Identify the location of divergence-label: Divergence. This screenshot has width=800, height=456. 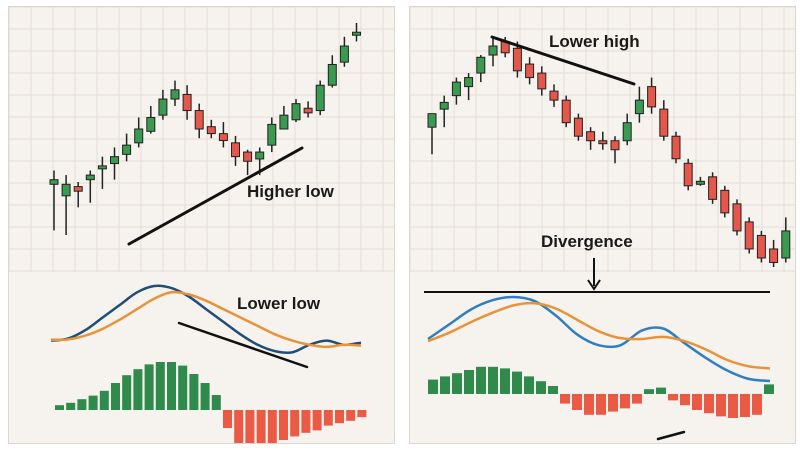
(587, 241).